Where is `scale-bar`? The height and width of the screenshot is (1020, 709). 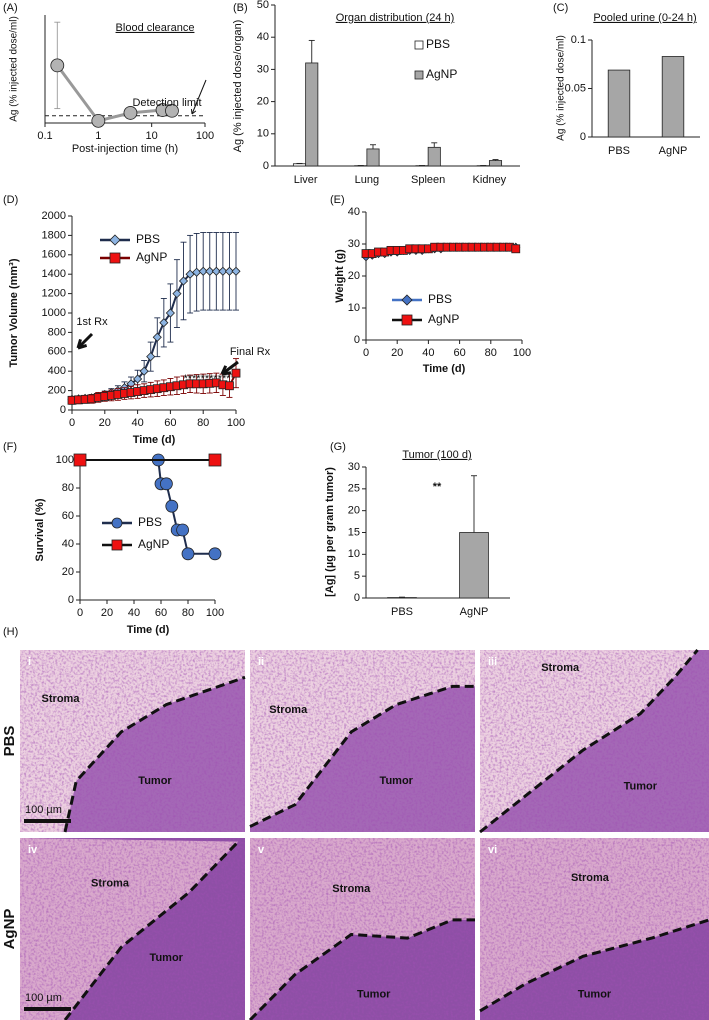
scale-bar is located at coordinates (47, 821).